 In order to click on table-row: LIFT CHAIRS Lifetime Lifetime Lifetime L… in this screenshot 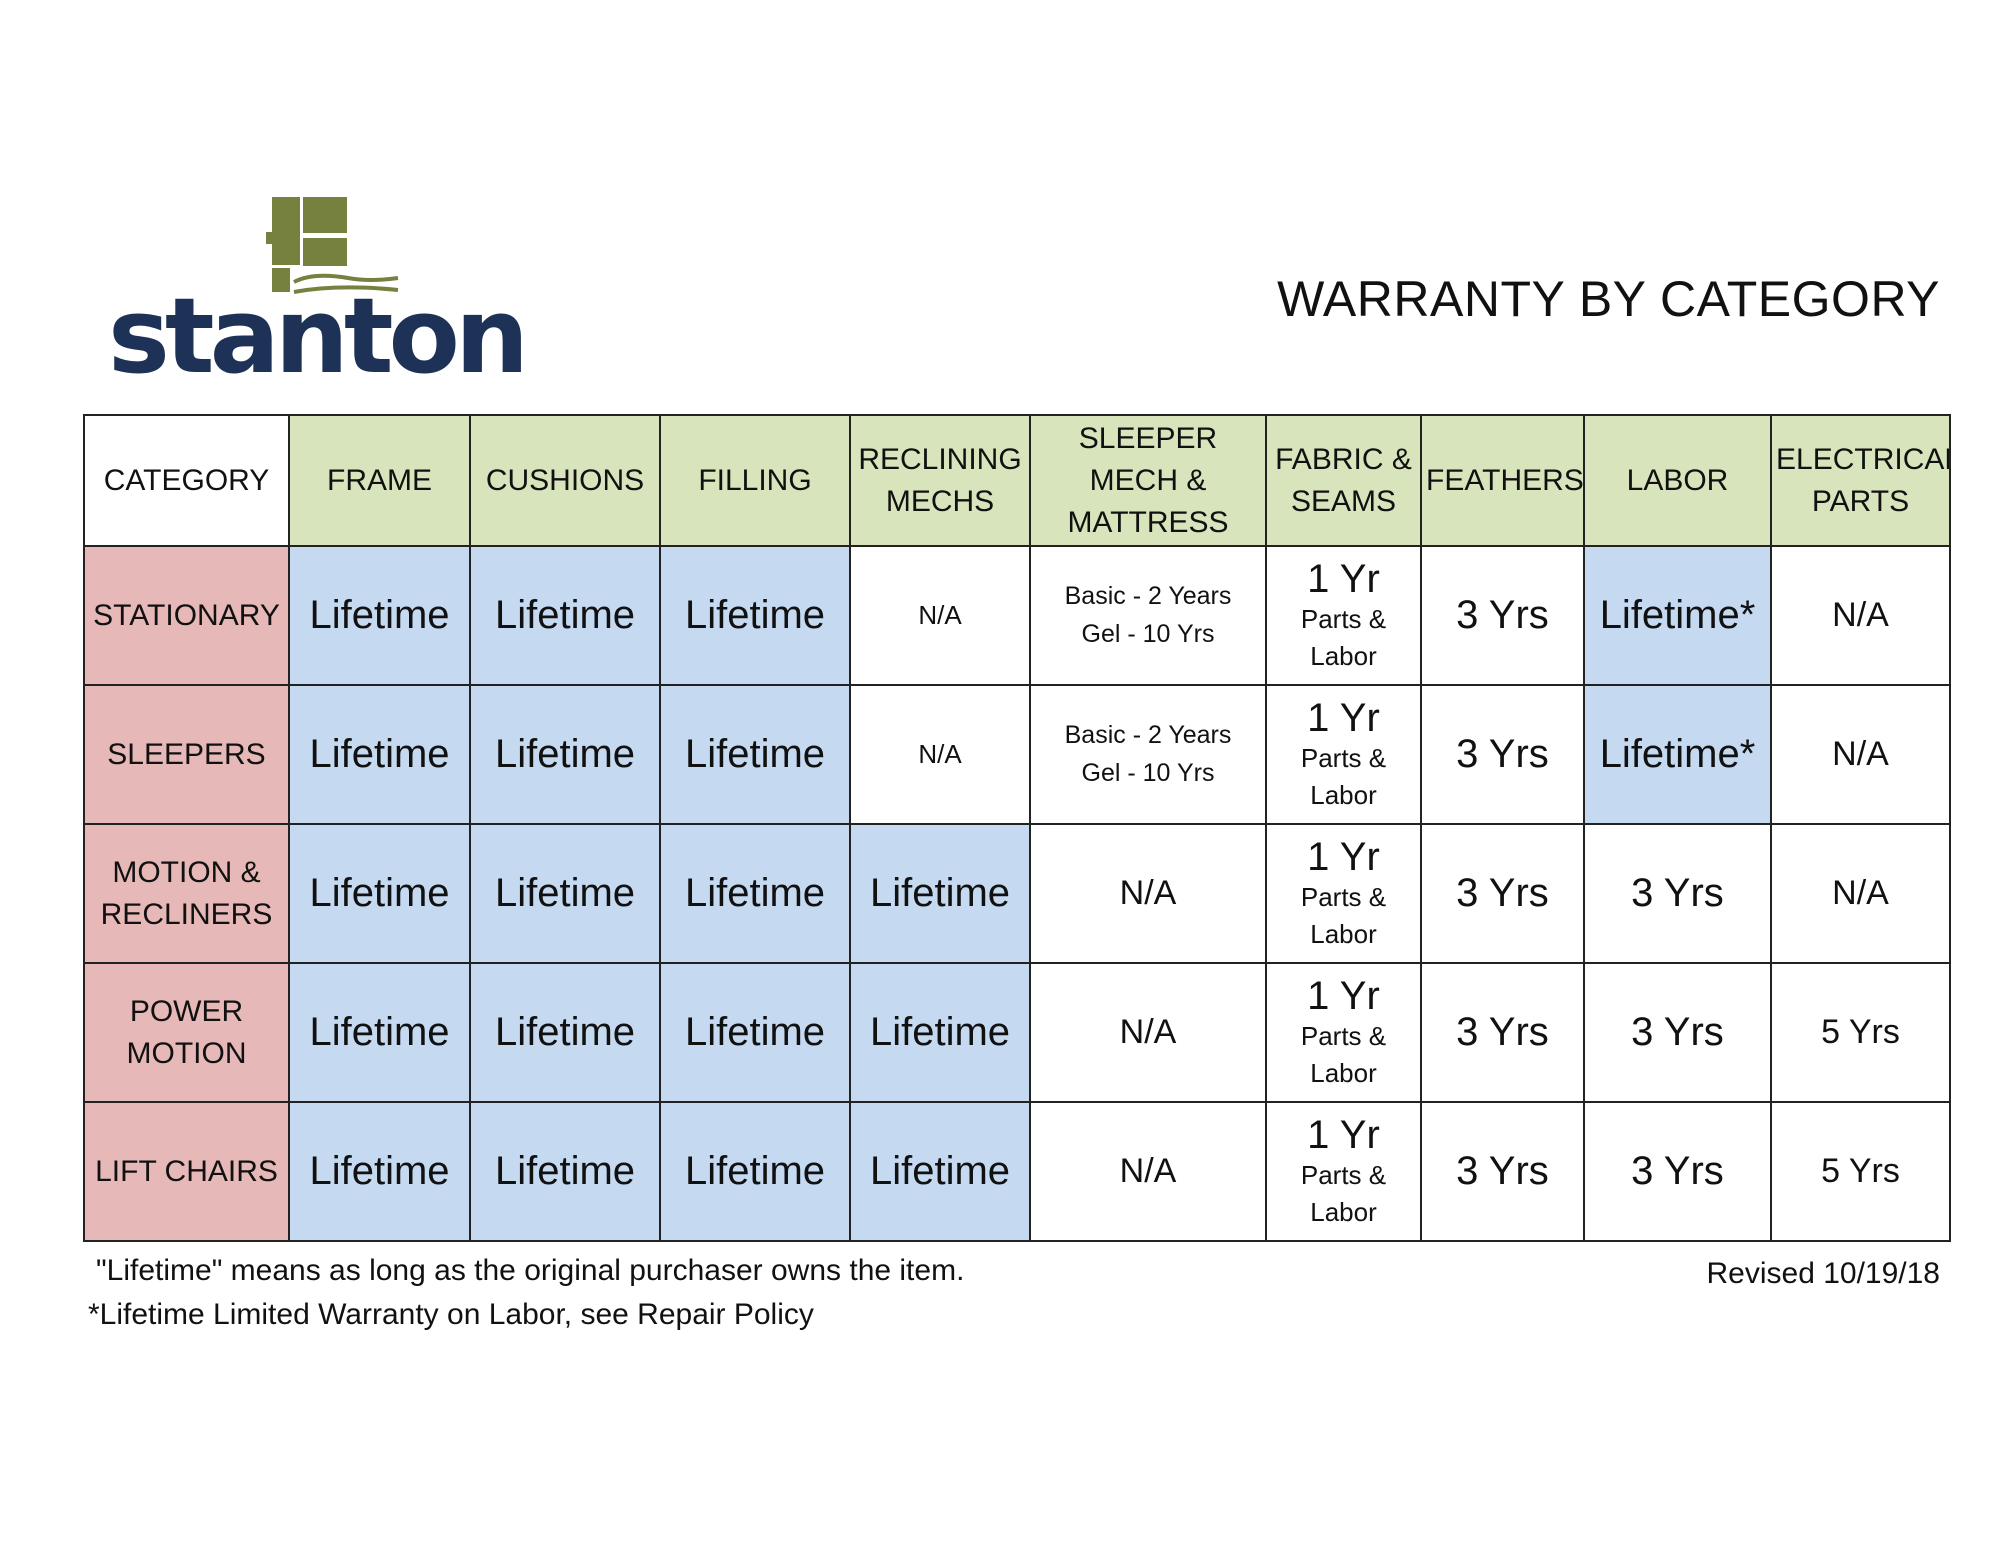, I will do `click(1017, 1171)`.